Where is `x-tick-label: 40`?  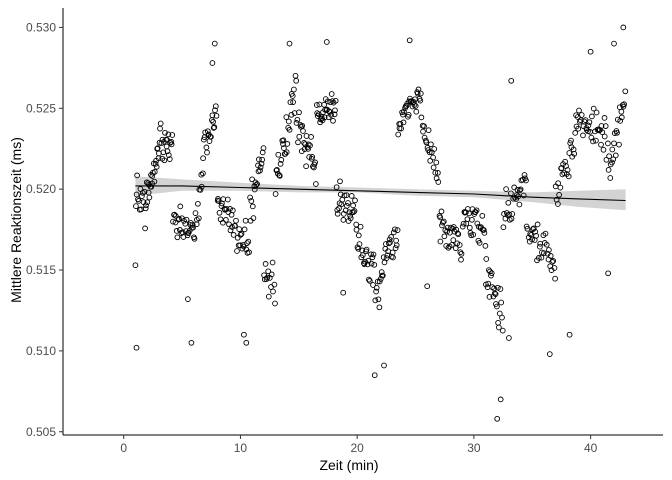 x-tick-label: 40 is located at coordinates (591, 448).